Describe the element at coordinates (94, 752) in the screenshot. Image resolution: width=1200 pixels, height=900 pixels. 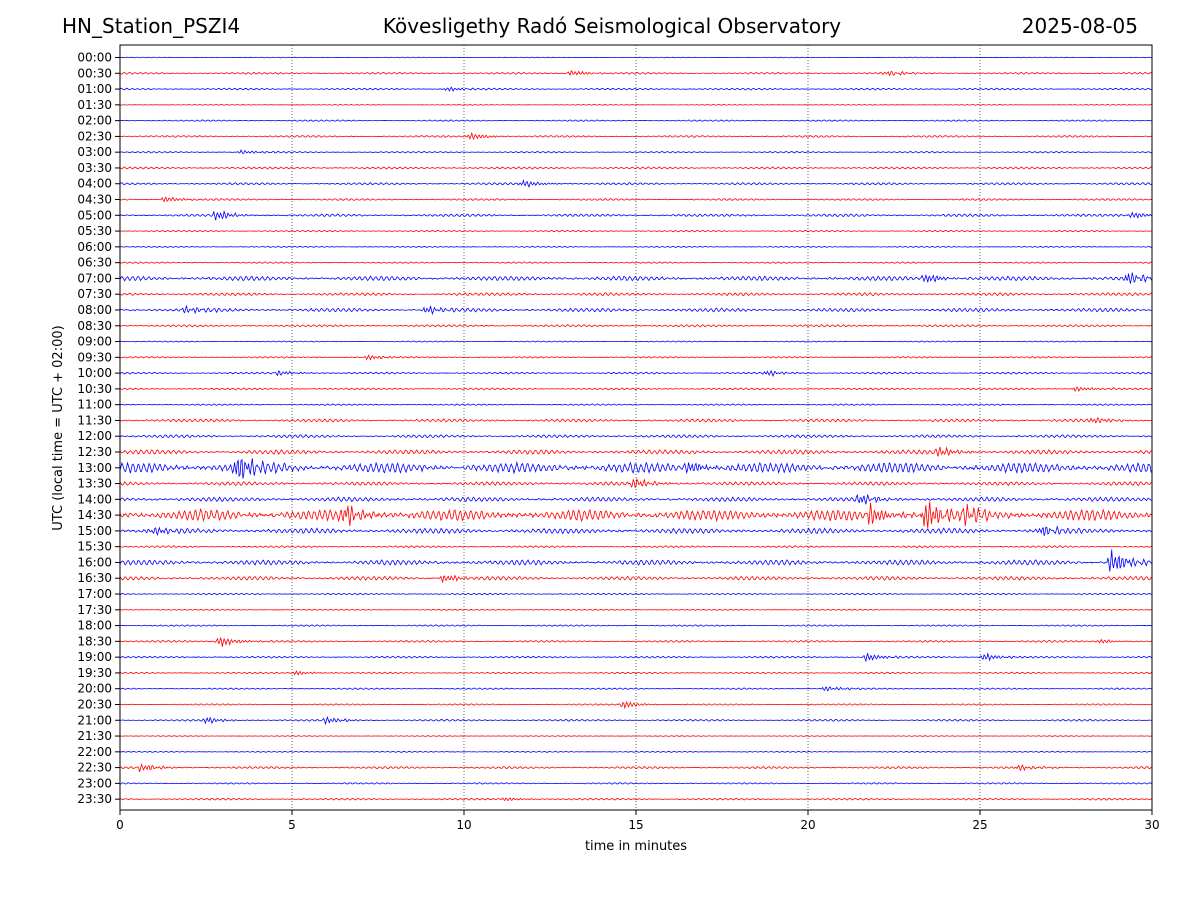
I see `y-tick-label: 22:00` at that location.